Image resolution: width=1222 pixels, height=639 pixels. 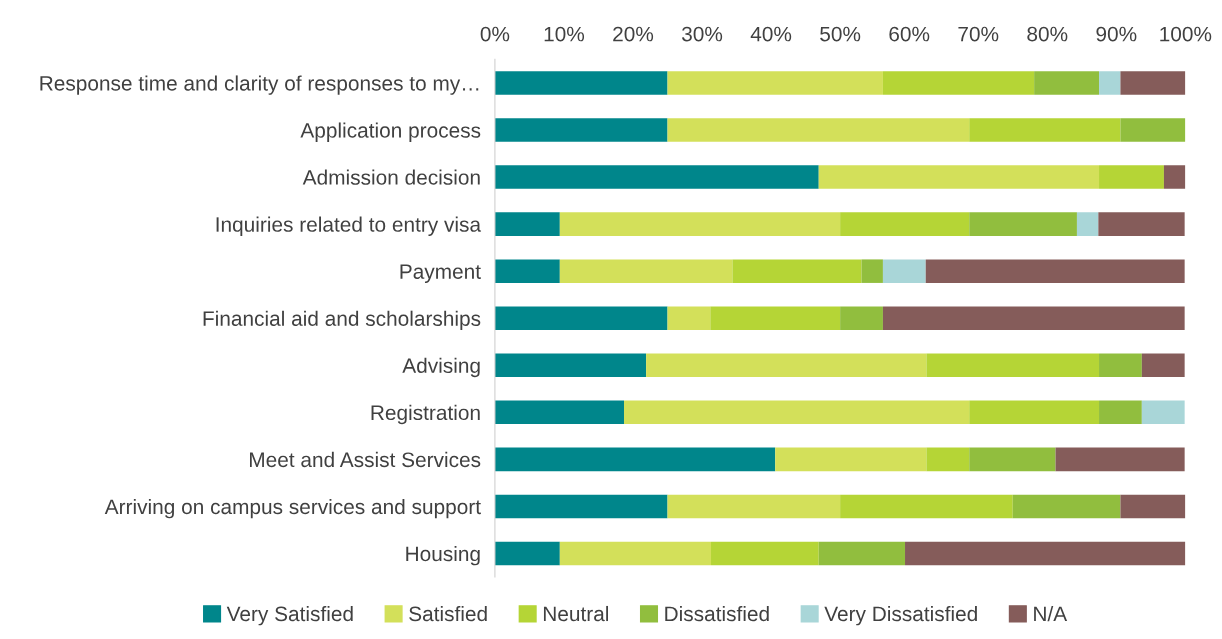 I want to click on x-tick-label: 20%, so click(x=633, y=34).